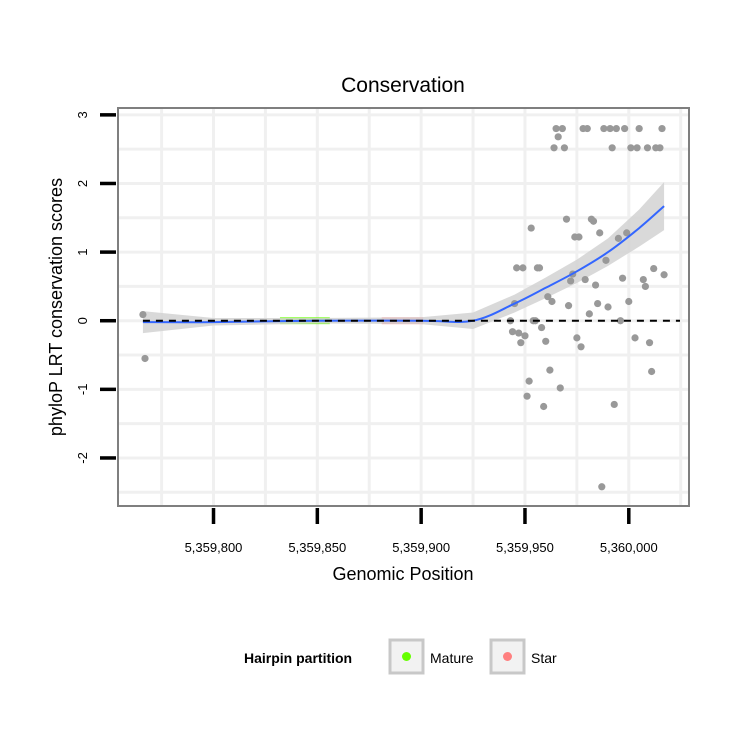 This screenshot has width=750, height=750. Describe the element at coordinates (400, 656) in the screenshot. I see `legend: Hairpin partition Mature Star` at that location.